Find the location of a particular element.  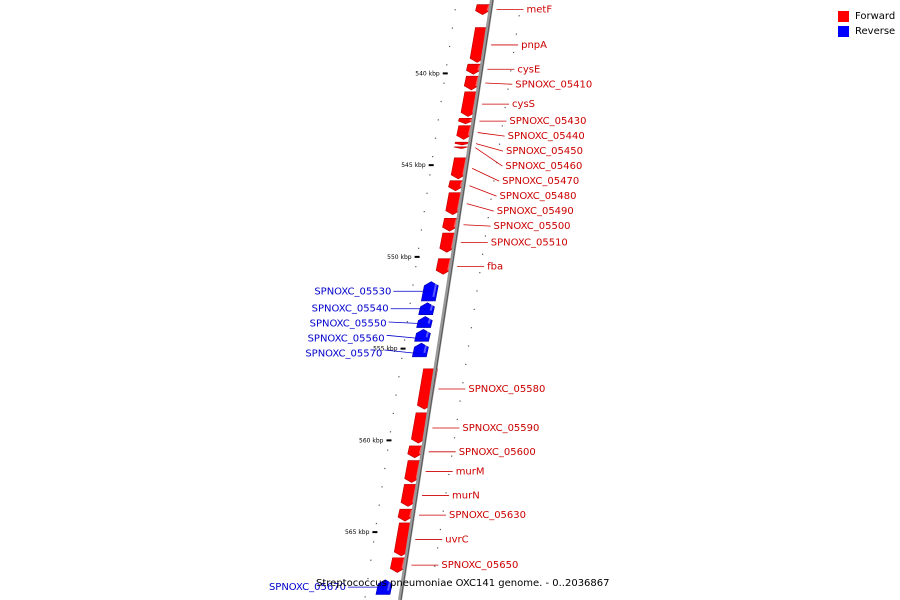

legend-swatch-forward is located at coordinates (843, 16).